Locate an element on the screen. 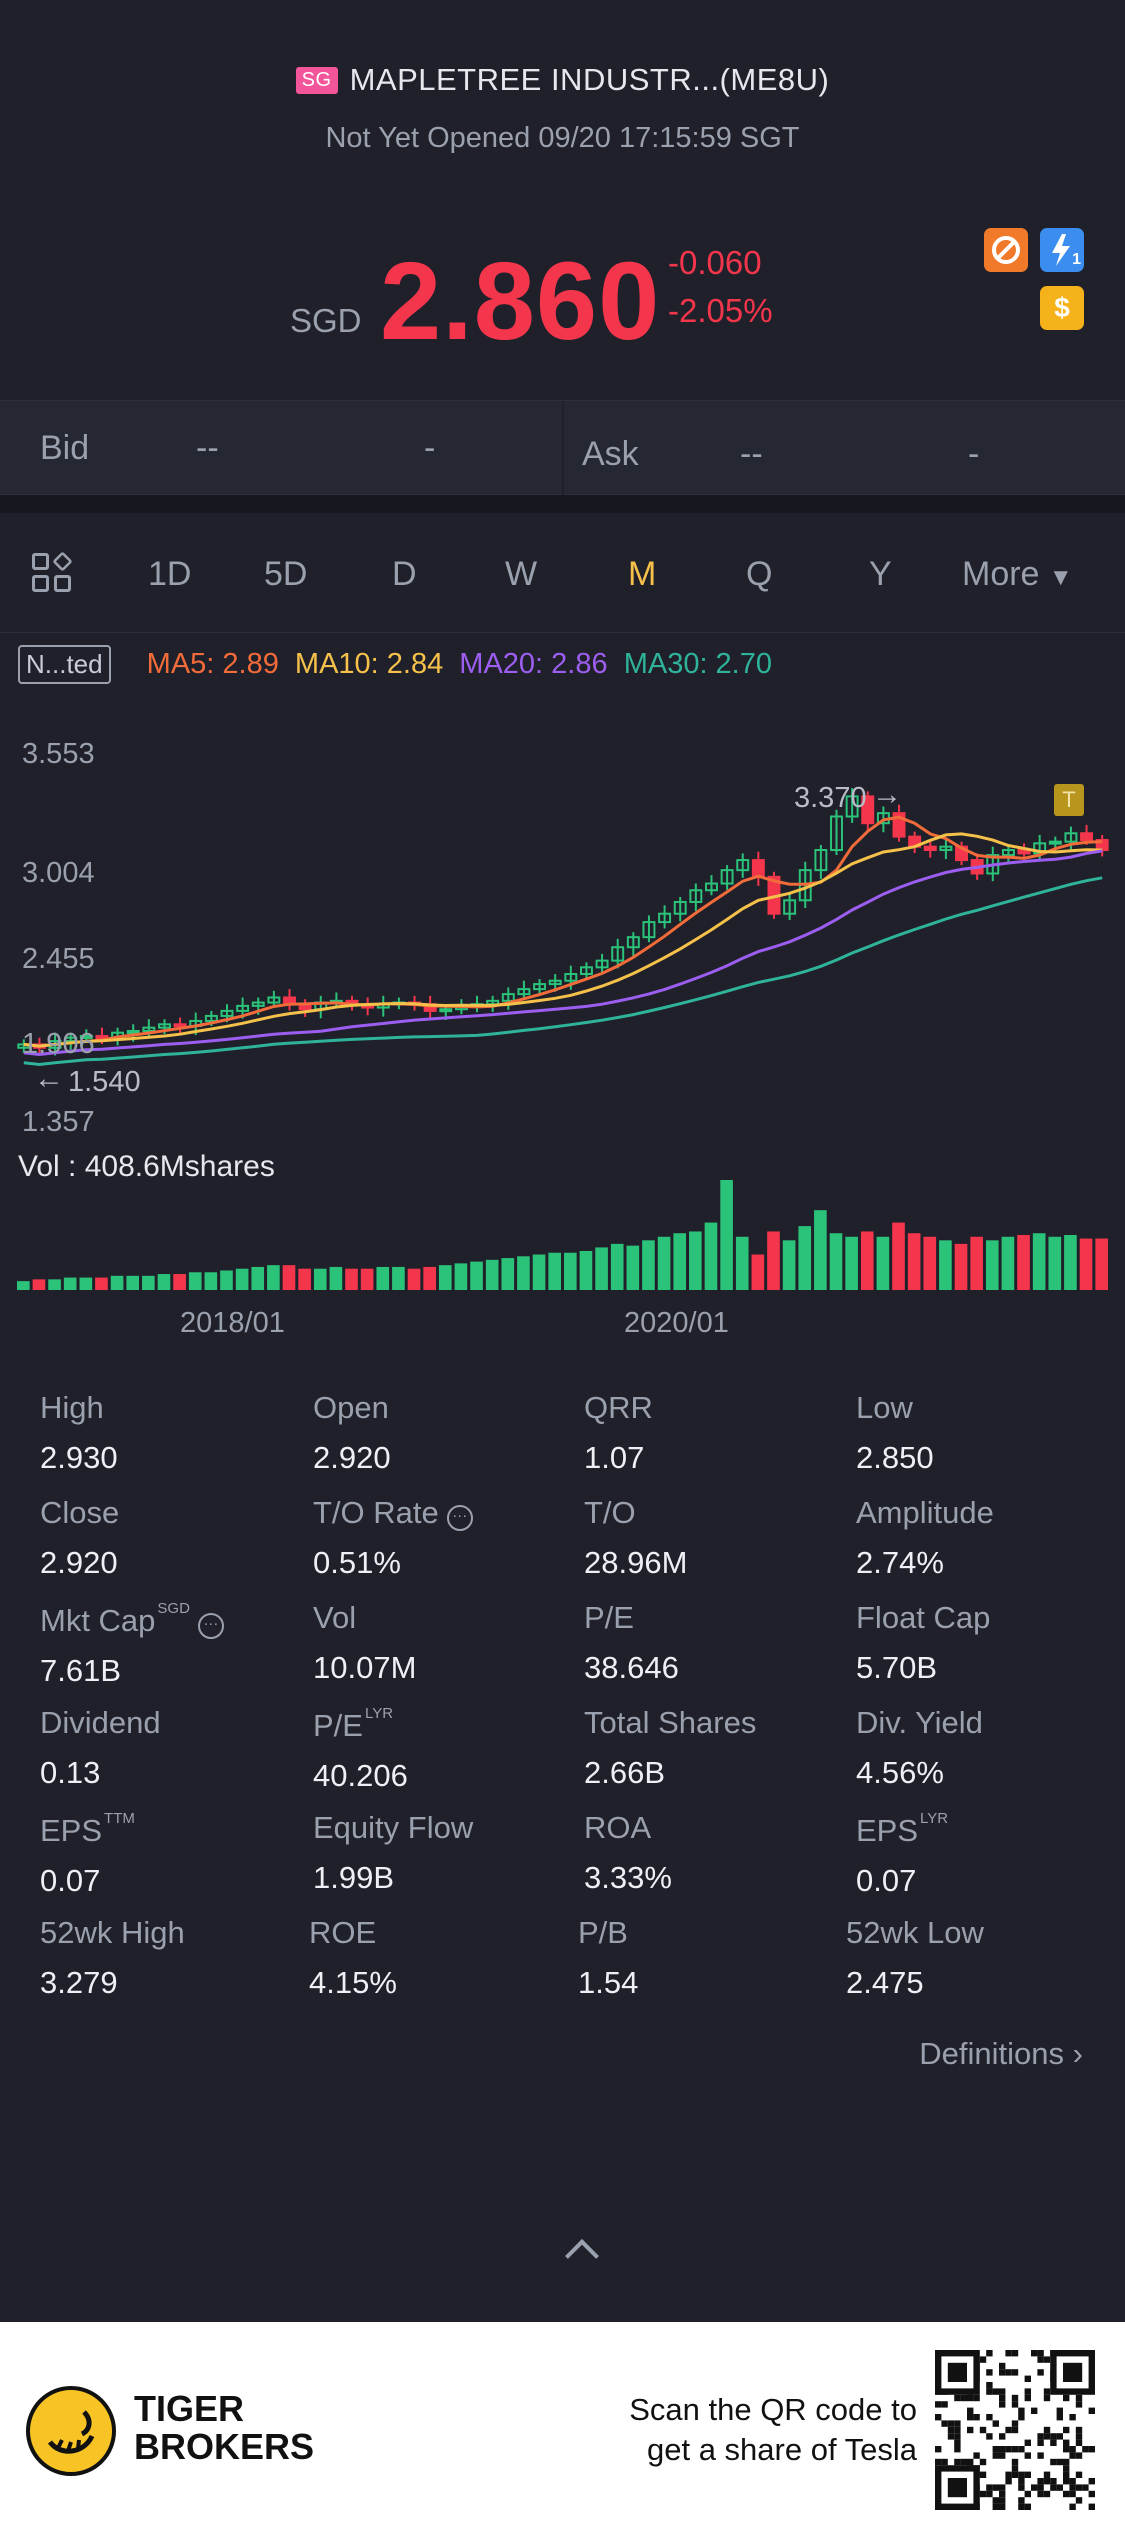 This screenshot has width=1125, height=2539. stat-label-text: Equity Flow is located at coordinates (393, 1827).